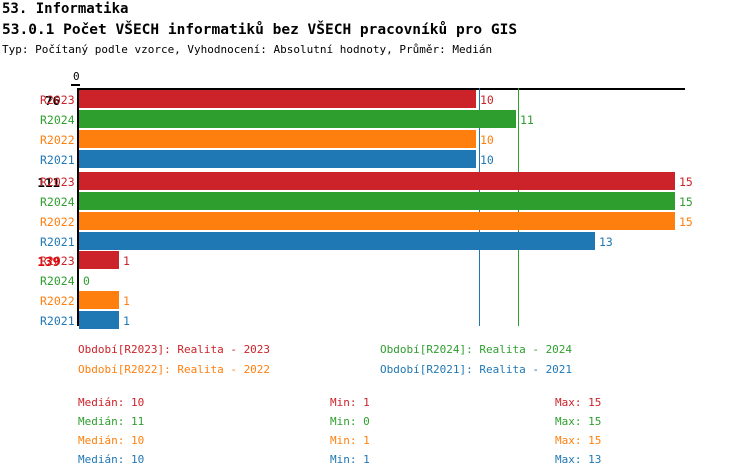 Image resolution: width=750 pixels, height=476 pixels. I want to click on bar-value-label: 0, so click(86, 281).